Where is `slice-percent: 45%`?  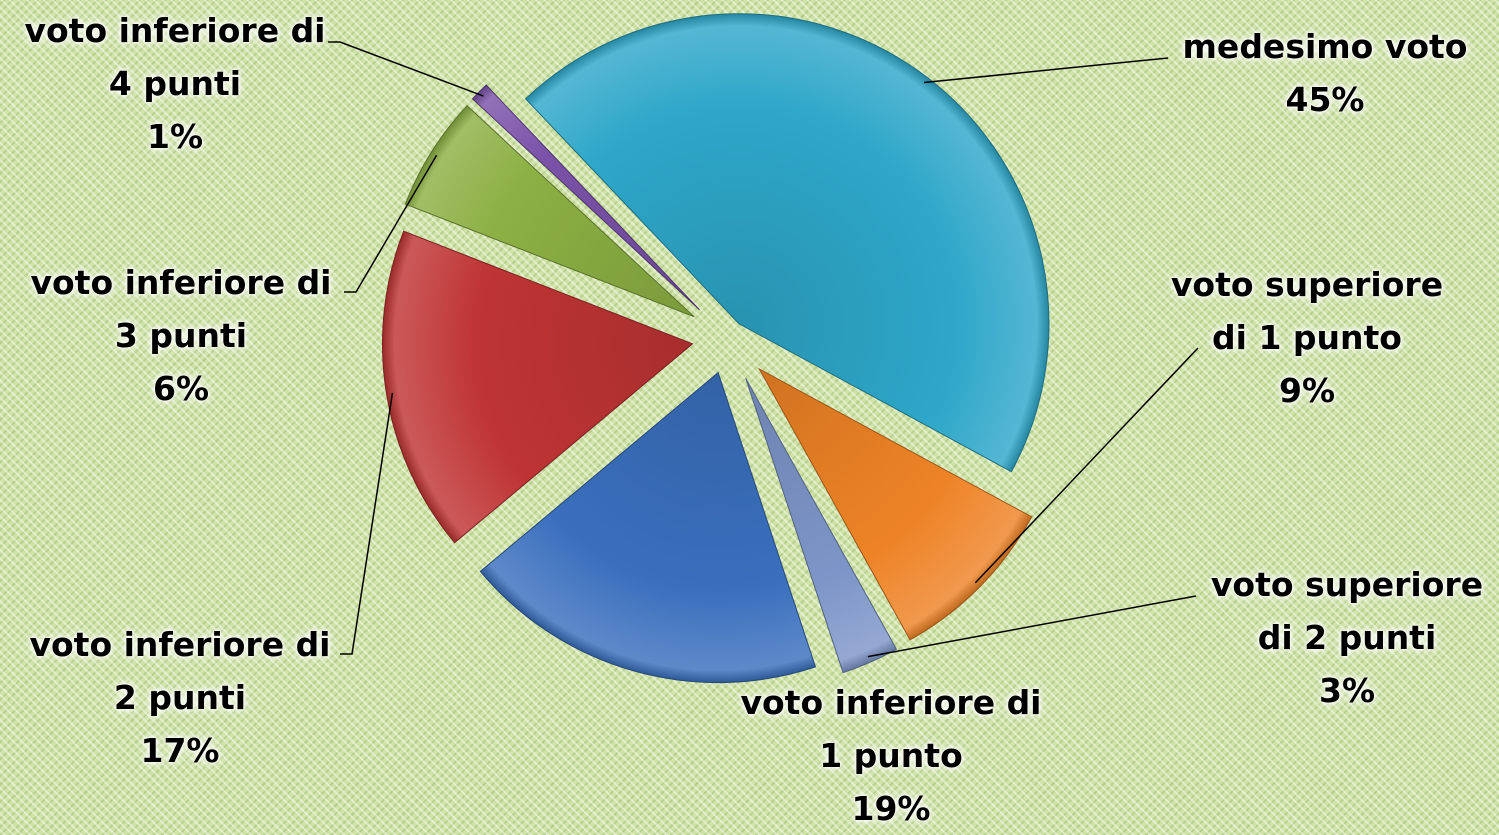
slice-percent: 45% is located at coordinates (1325, 99).